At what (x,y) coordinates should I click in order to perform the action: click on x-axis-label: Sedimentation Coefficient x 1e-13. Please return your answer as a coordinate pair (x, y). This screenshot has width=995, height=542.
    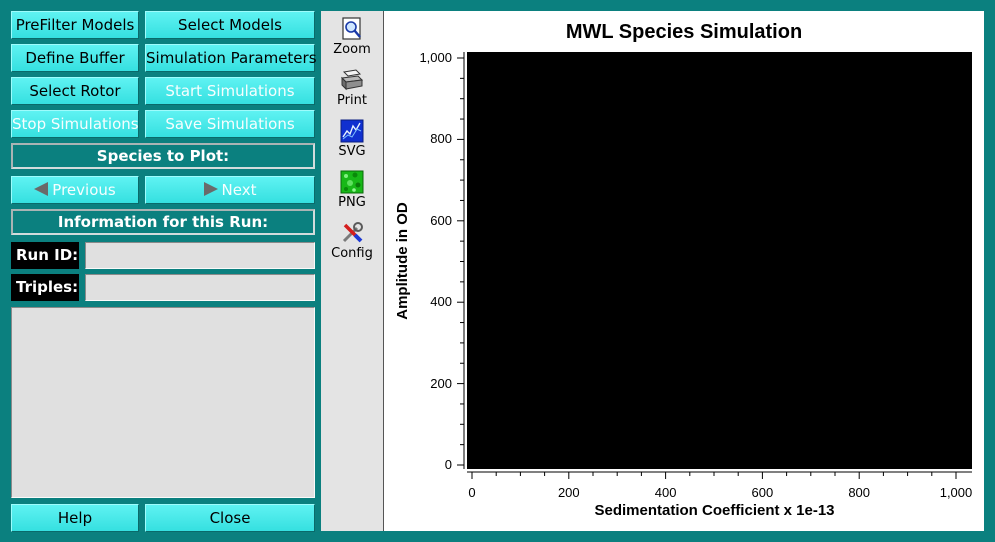
    Looking at the image, I should click on (714, 510).